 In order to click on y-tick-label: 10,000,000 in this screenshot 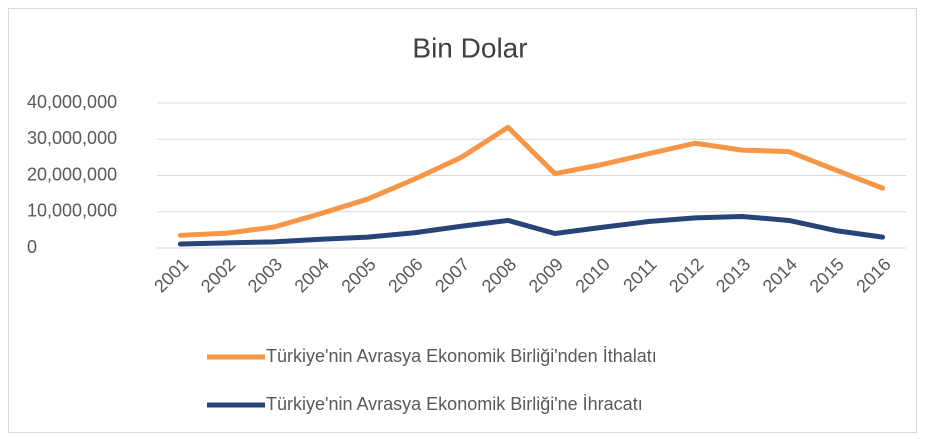, I will do `click(72, 211)`.